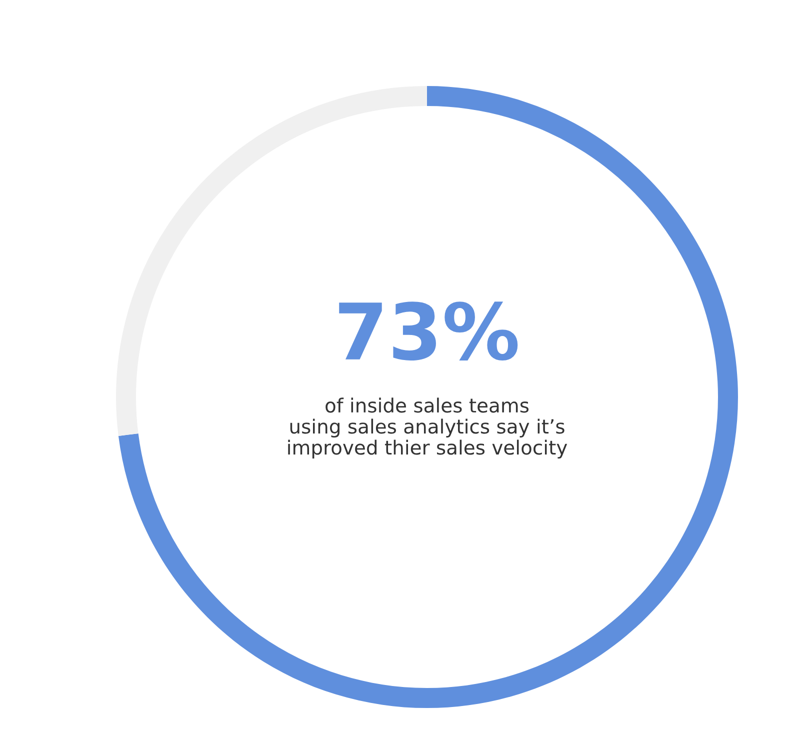 This screenshot has width=812, height=746. Describe the element at coordinates (428, 428) in the screenshot. I see `text: of inside sales teams using sales analytics say it’s improved thier sales velocity` at that location.